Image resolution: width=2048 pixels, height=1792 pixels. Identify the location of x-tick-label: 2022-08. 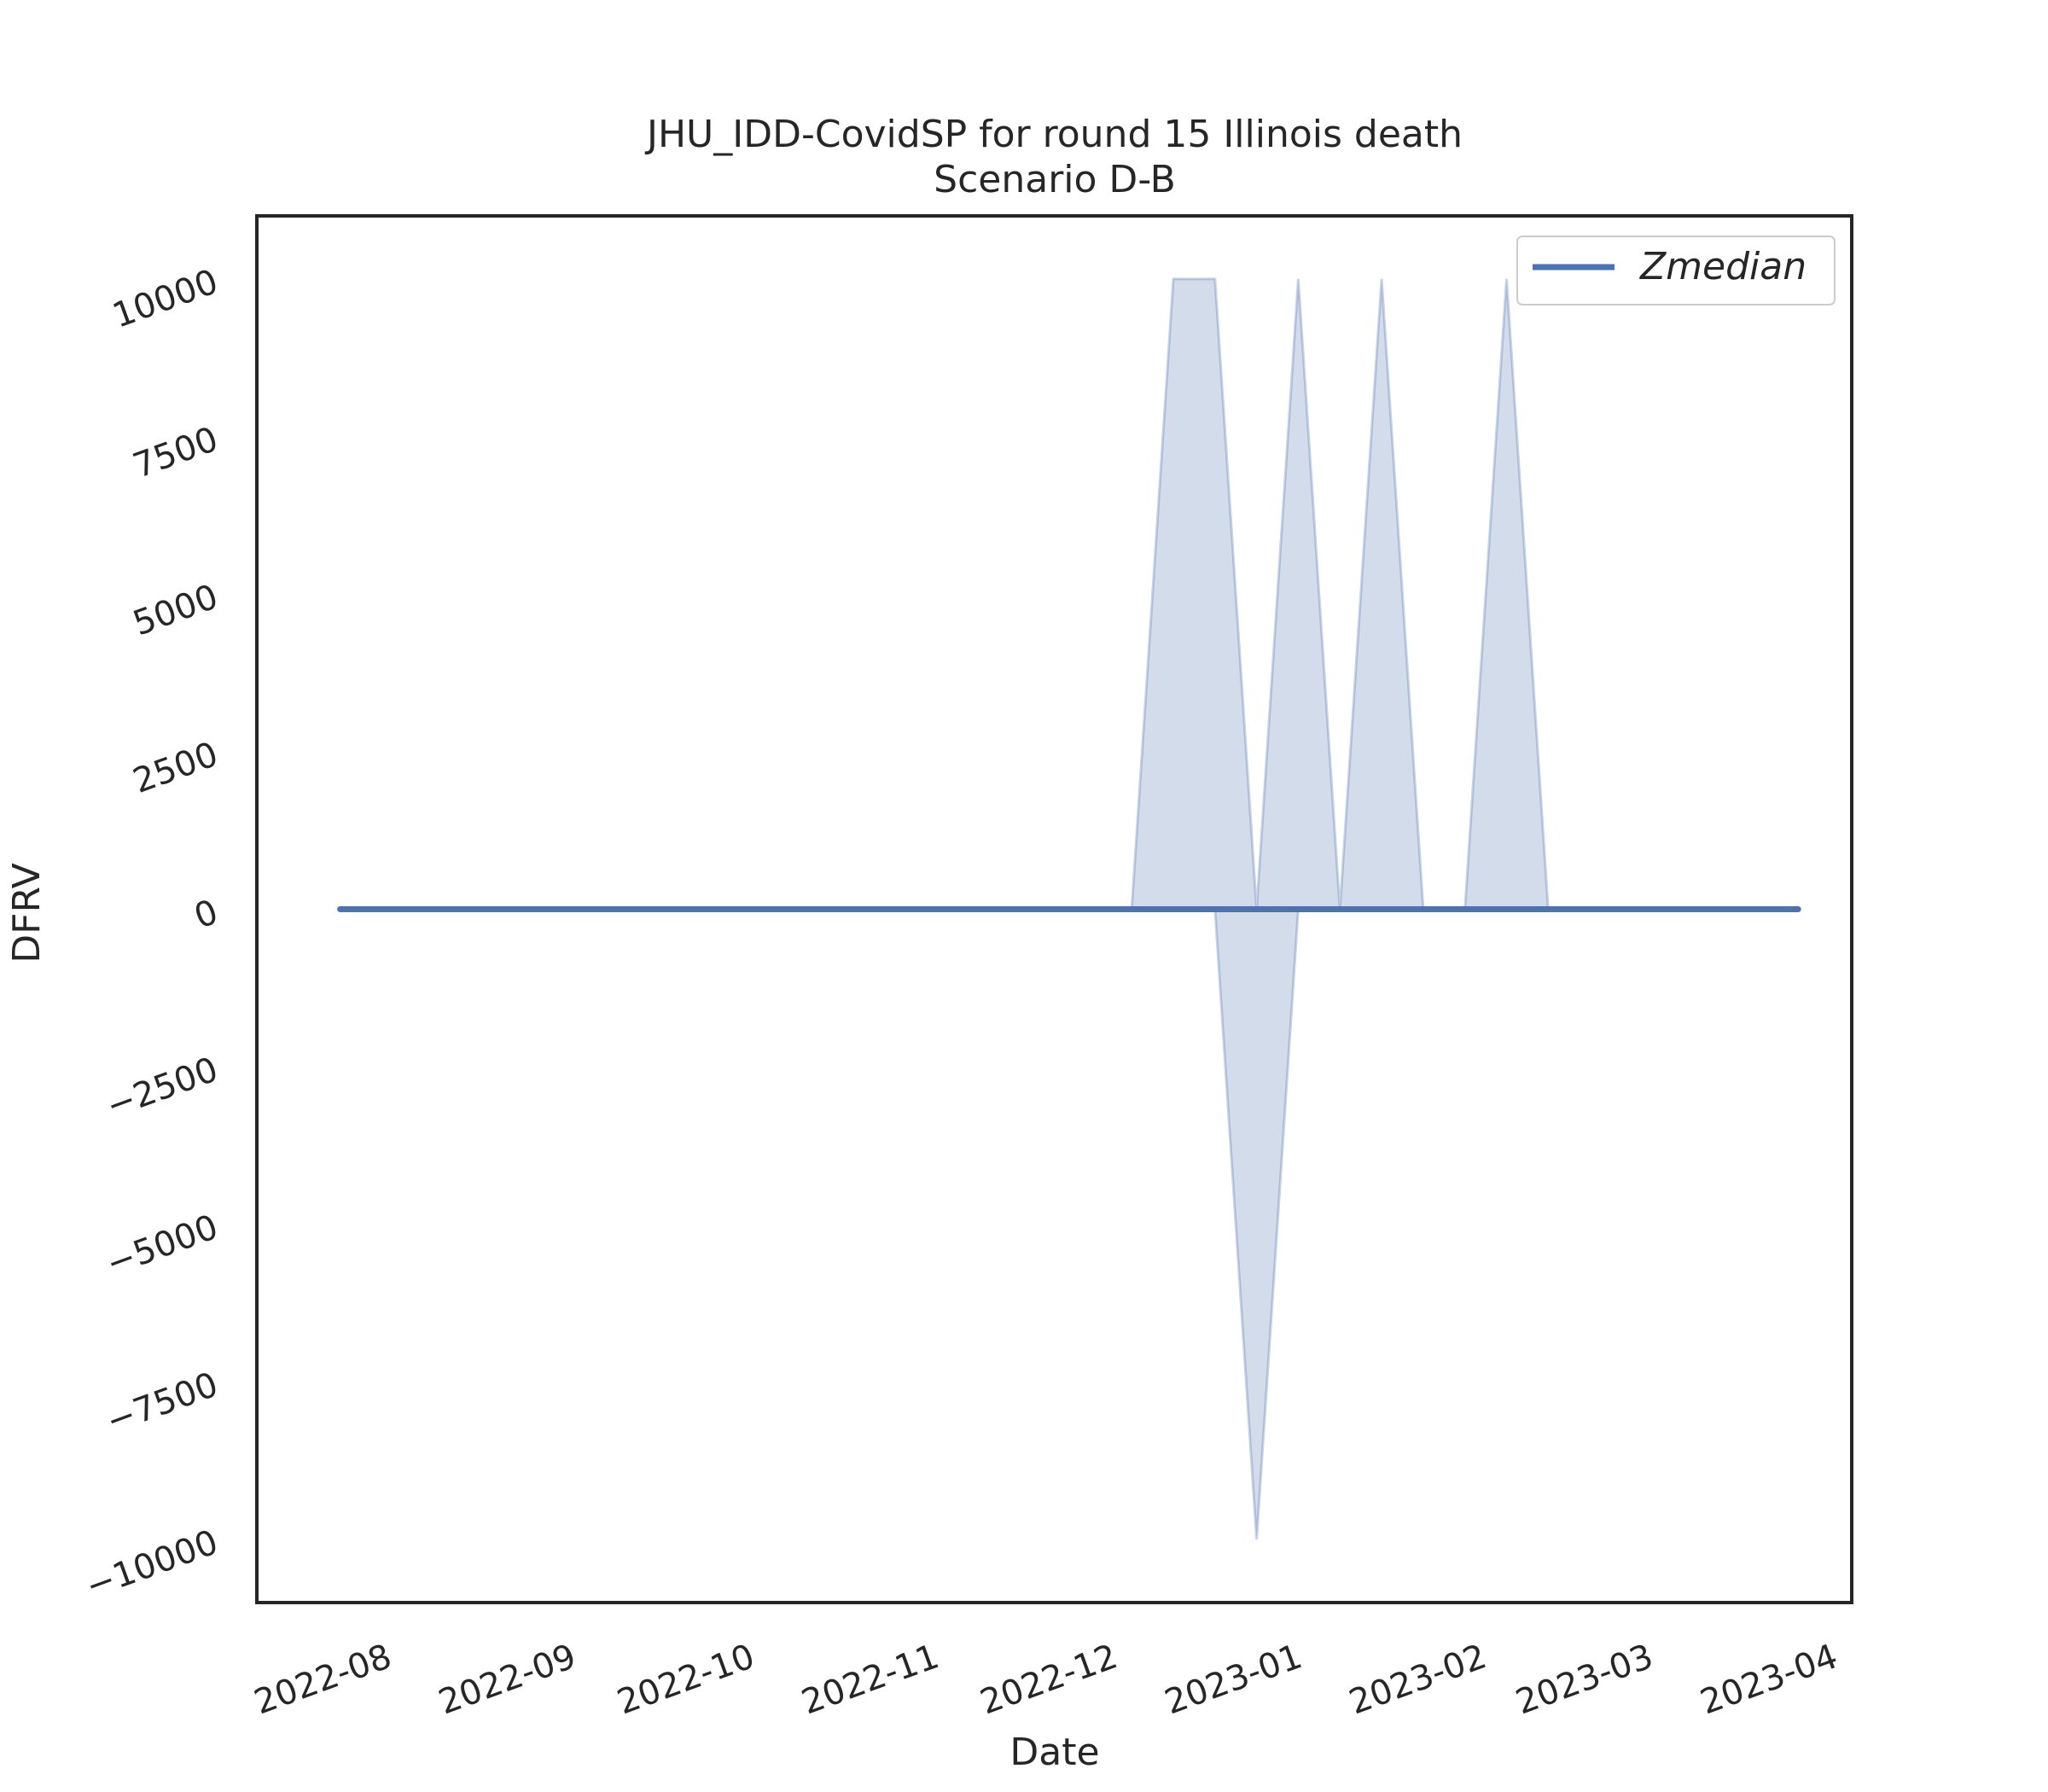
(323, 1679).